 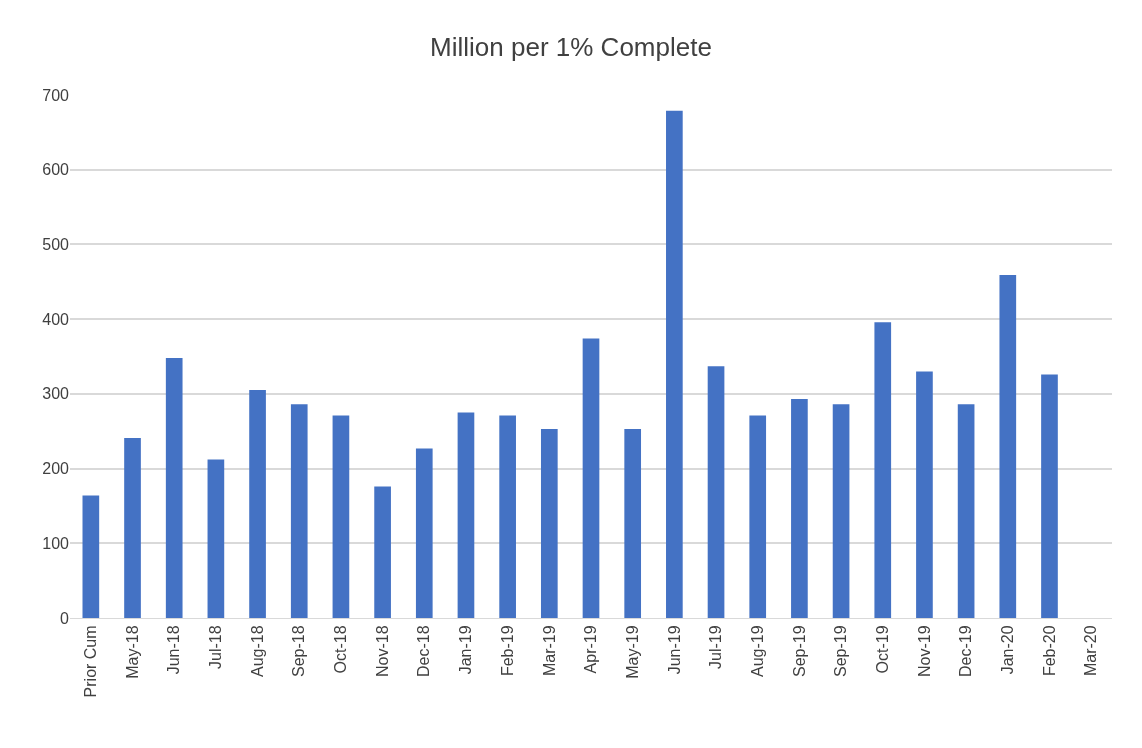 I want to click on x-tick-label: Prior Cum, so click(x=91, y=661).